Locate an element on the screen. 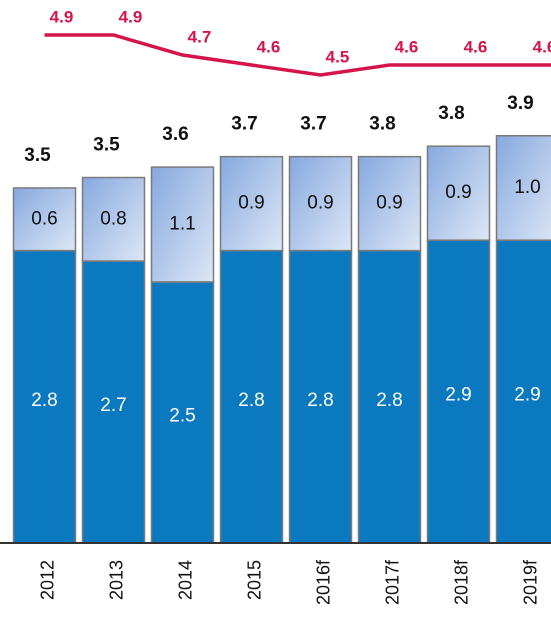 The height and width of the screenshot is (628, 551). x-tick-label: 2015 is located at coordinates (254, 580).